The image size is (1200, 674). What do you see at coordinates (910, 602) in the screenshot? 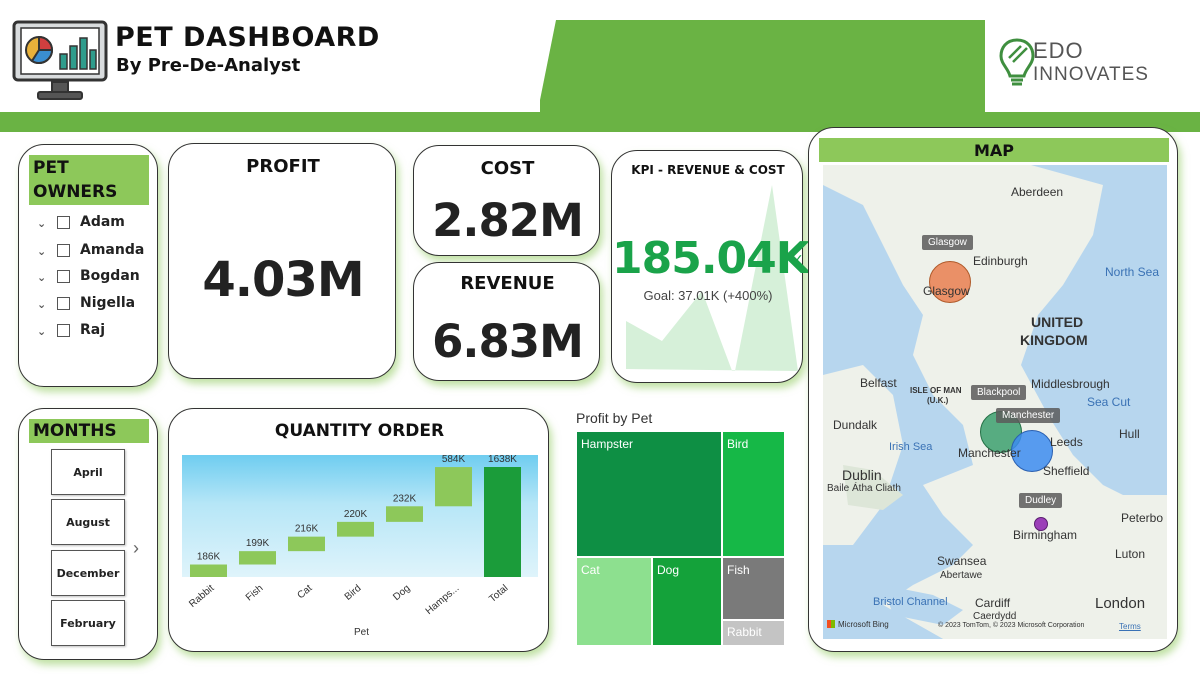
I see `map-label-bristol-channel: Bristol Channel` at bounding box center [910, 602].